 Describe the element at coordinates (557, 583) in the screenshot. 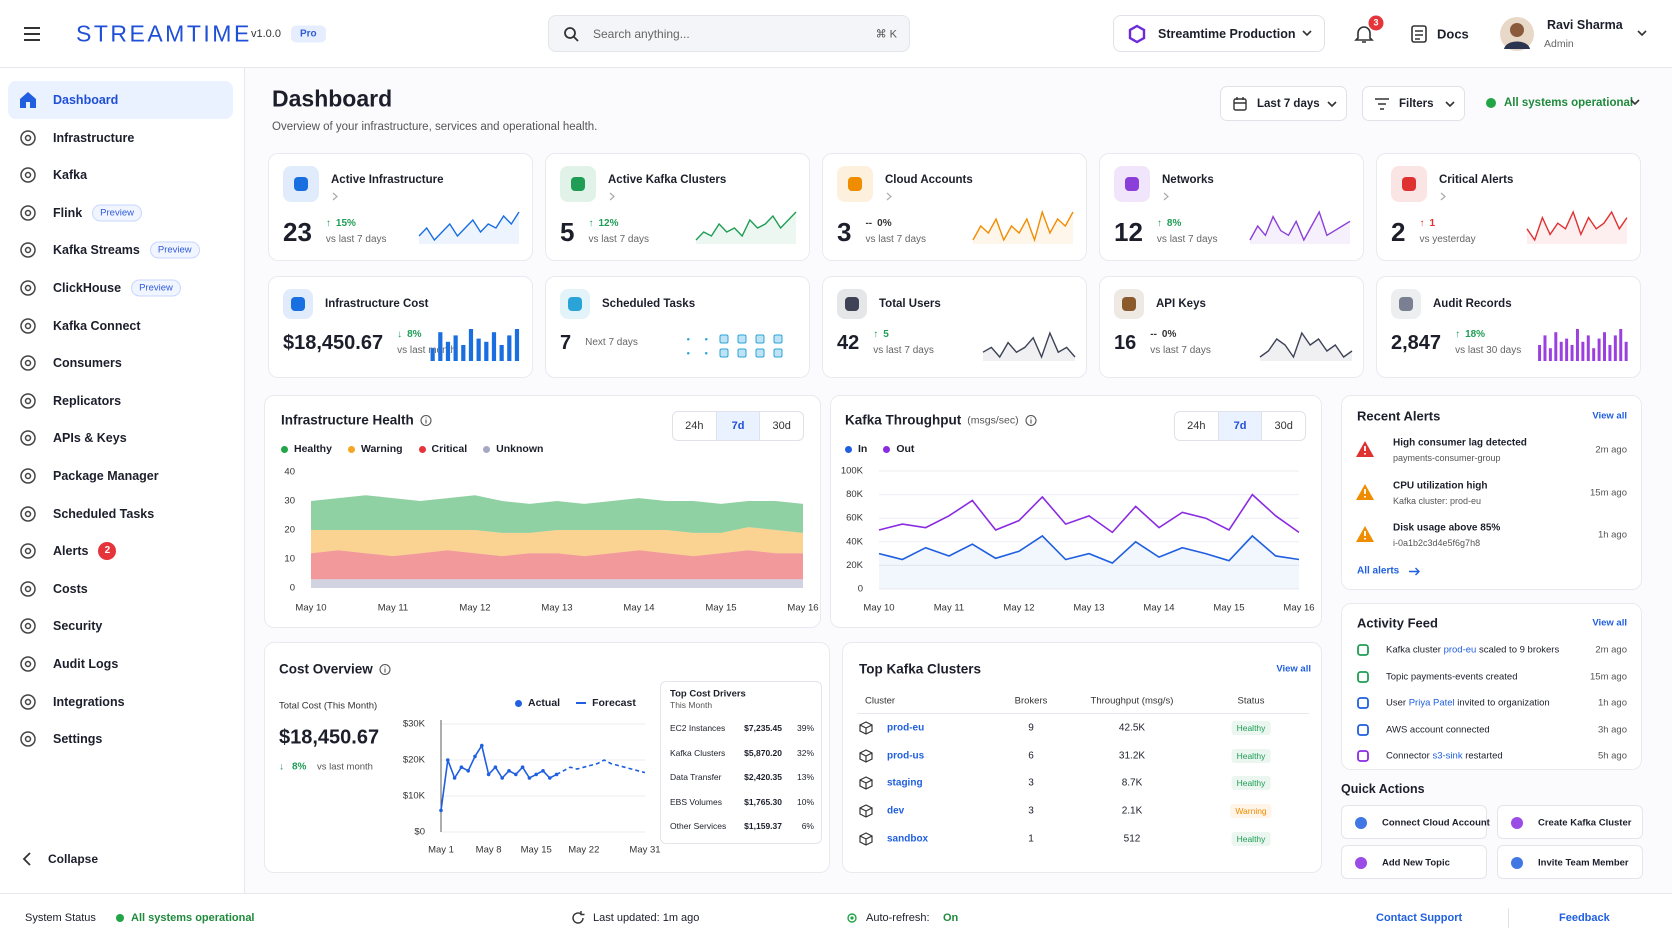

I see `area-band` at that location.